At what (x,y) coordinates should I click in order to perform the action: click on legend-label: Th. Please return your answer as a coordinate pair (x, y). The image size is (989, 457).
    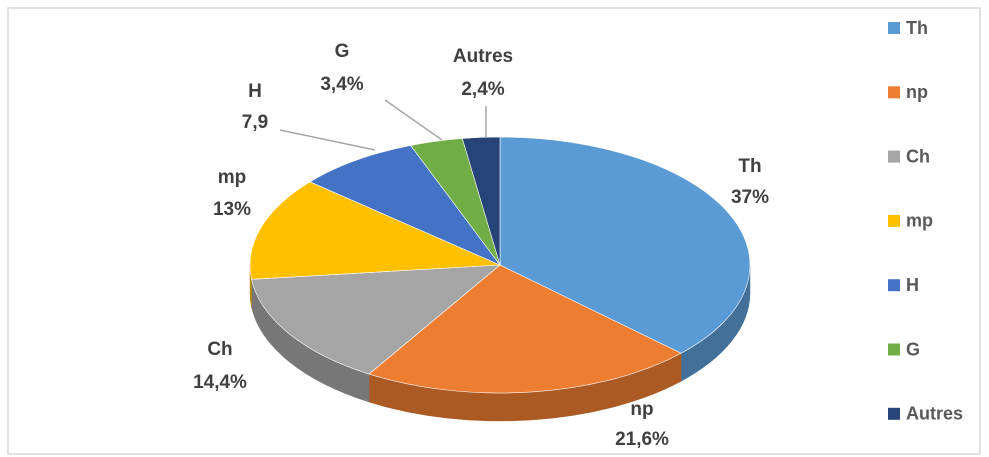
    Looking at the image, I should click on (917, 28).